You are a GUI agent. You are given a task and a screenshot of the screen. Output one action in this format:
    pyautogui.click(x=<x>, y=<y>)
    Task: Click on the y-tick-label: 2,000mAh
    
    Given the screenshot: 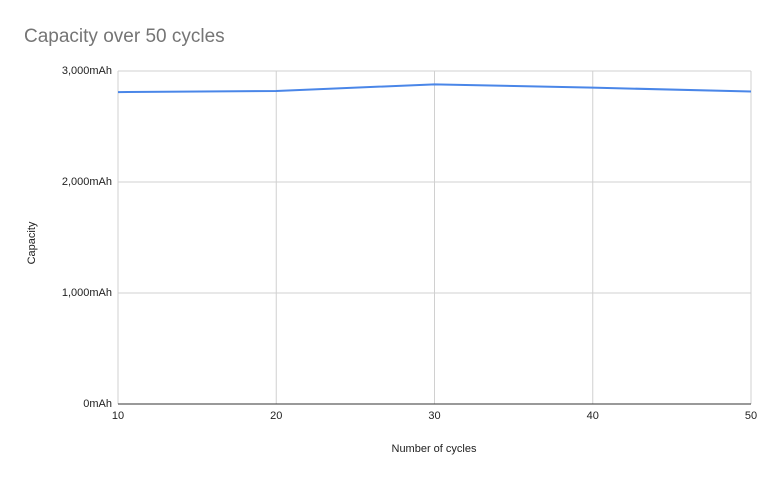 What is the action you would take?
    pyautogui.click(x=87, y=182)
    